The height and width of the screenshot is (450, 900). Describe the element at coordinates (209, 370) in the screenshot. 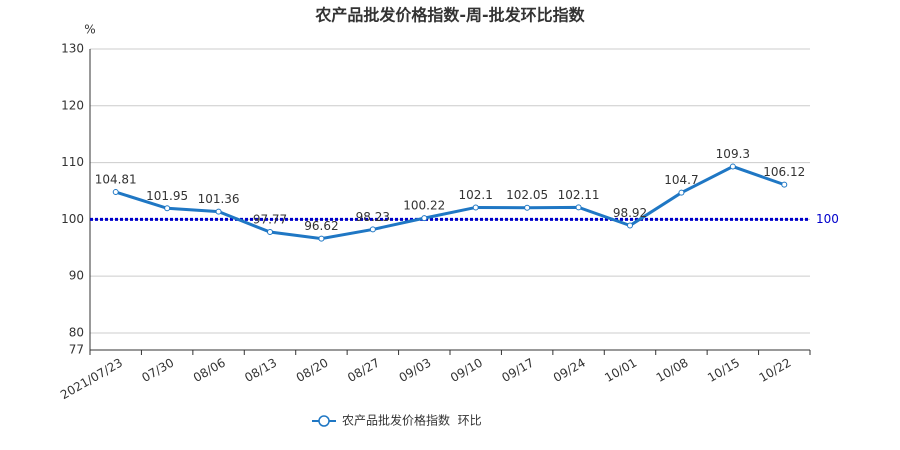

I see `x-tick-label: 08/06` at that location.